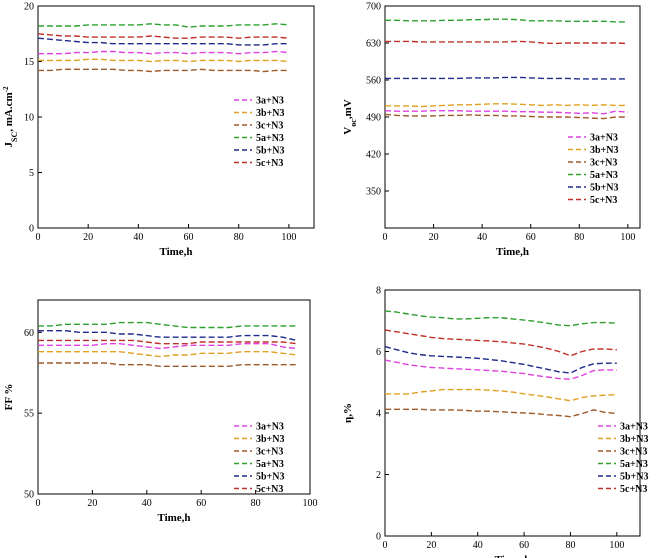 The height and width of the screenshot is (558, 669). I want to click on y-tick-label: 2, so click(378, 475).